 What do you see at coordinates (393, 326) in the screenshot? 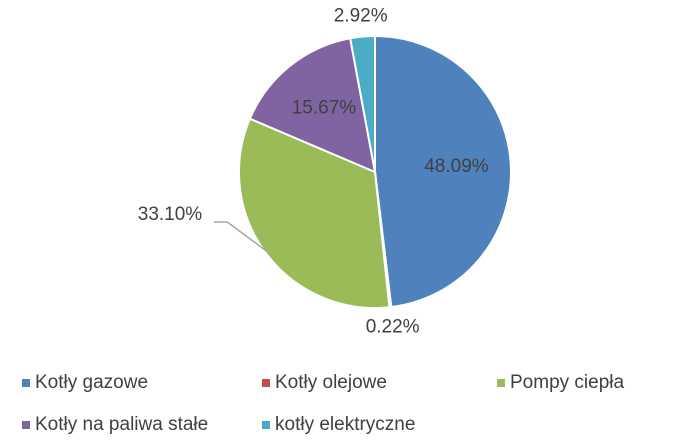
I see `data-label: 0.22%` at bounding box center [393, 326].